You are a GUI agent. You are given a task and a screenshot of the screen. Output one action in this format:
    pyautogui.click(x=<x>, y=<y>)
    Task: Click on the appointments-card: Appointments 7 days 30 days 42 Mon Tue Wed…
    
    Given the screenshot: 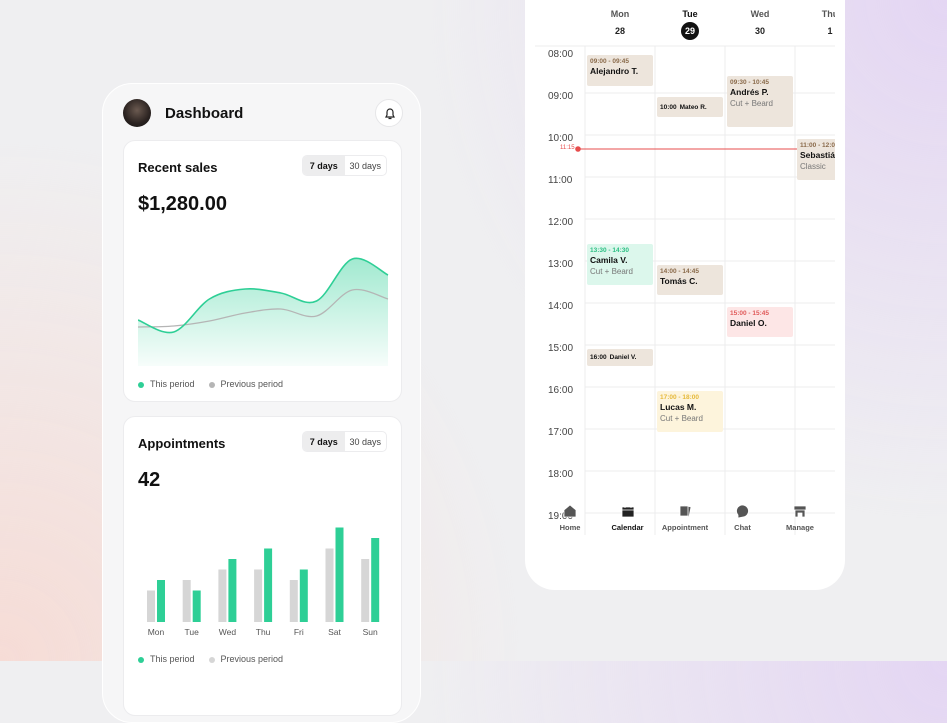 What is the action you would take?
    pyautogui.click(x=262, y=566)
    